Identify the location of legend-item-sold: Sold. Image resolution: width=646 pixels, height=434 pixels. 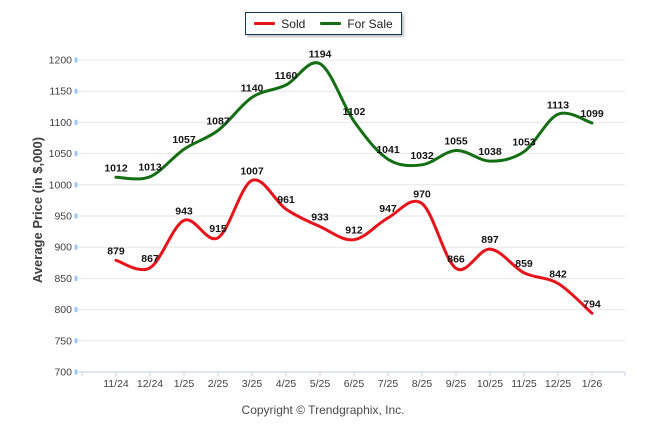
(279, 24).